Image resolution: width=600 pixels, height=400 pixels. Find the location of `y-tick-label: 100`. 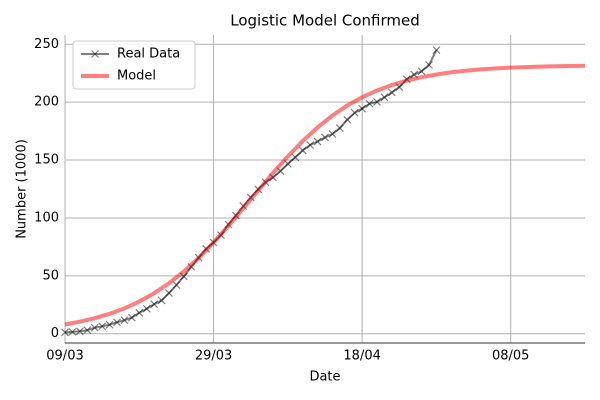

y-tick-label: 100 is located at coordinates (46, 217).